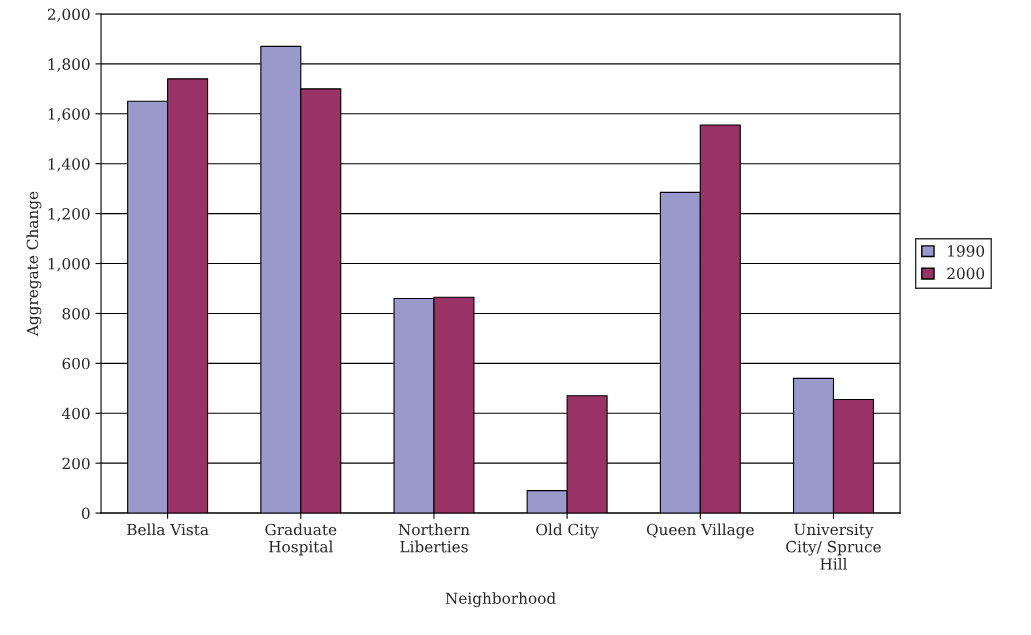 The height and width of the screenshot is (635, 1031). I want to click on y-tick-label: 200, so click(76, 463).